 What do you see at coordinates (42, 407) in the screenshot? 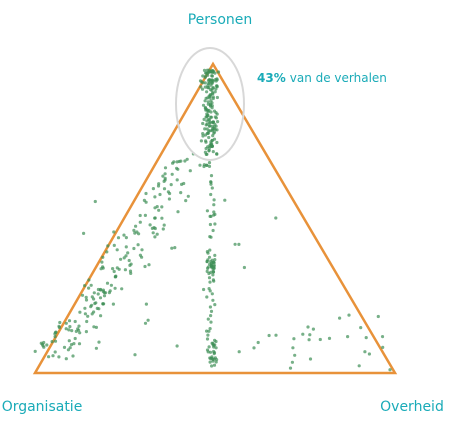
I see `label-left: Organisatie` at bounding box center [42, 407].